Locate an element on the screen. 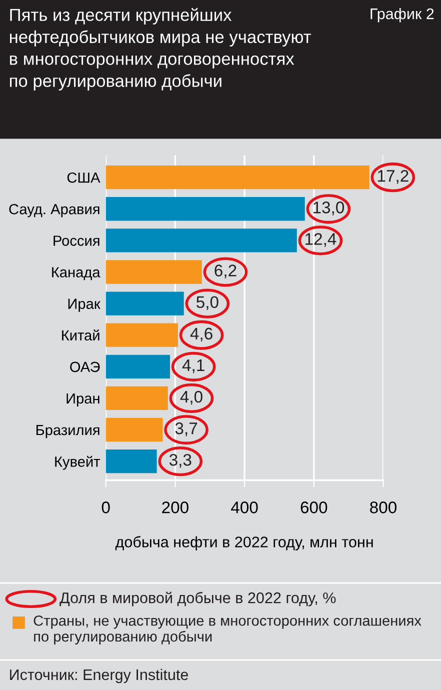 This screenshot has height=690, width=441. y-tick-label: Китай is located at coordinates (81, 335).